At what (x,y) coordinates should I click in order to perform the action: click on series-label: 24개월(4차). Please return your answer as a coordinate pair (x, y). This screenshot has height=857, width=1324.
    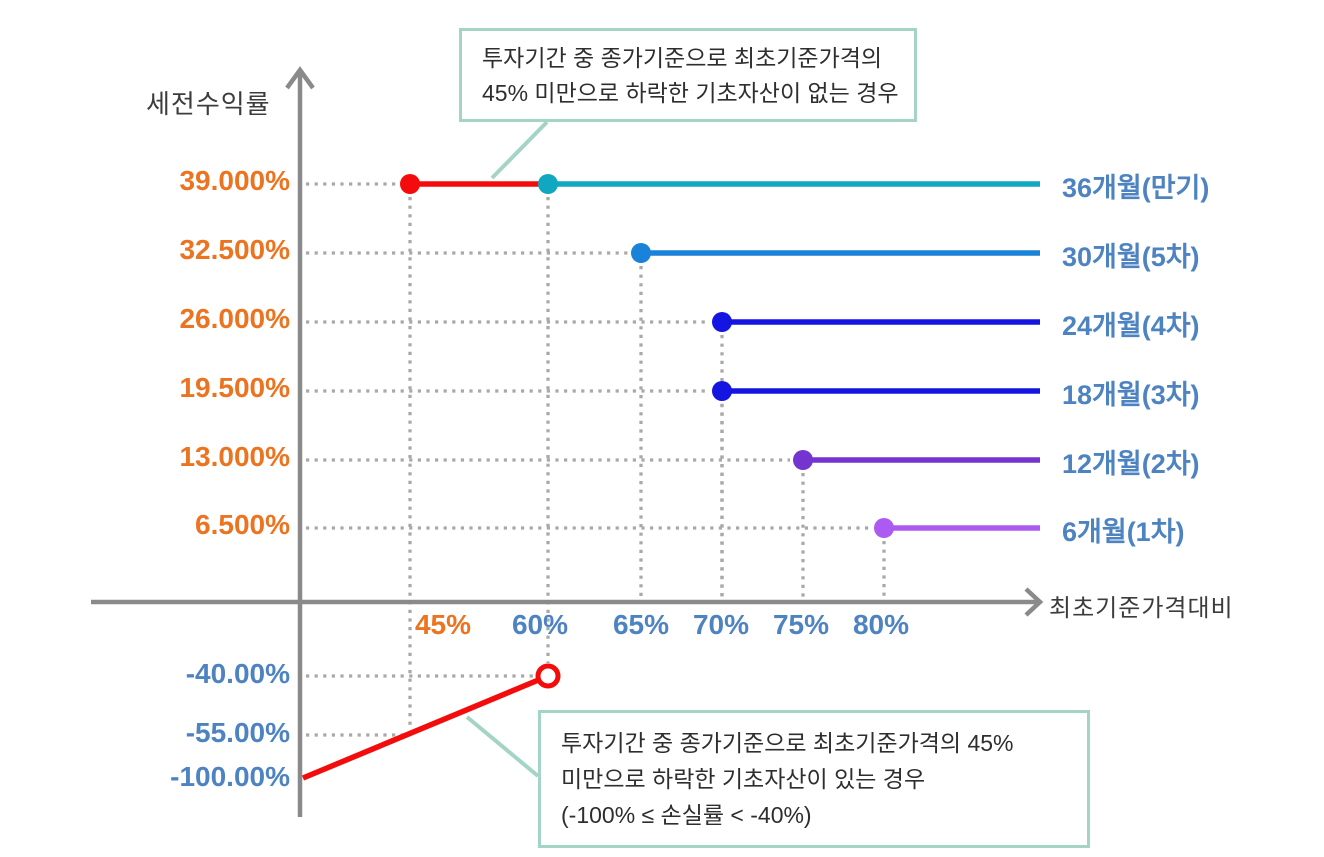
    Looking at the image, I should click on (1131, 326).